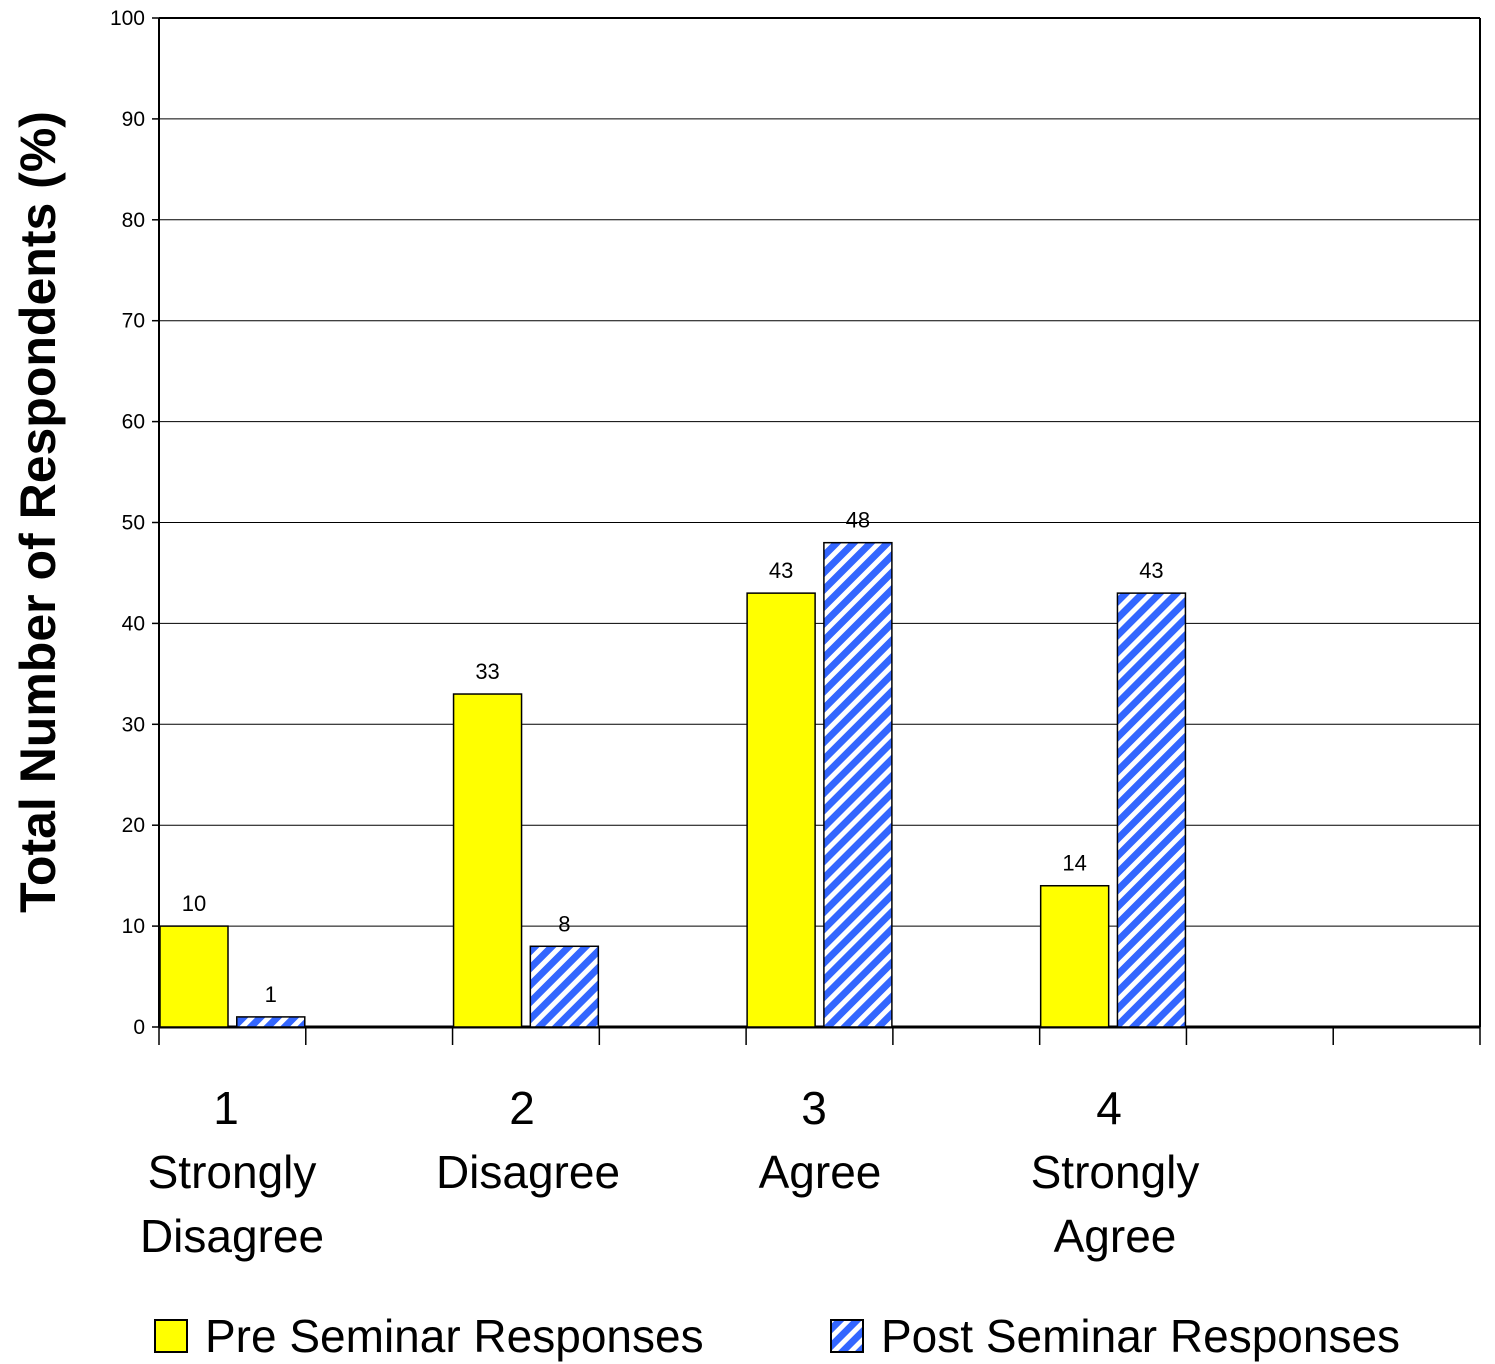 The height and width of the screenshot is (1364, 1495). I want to click on data-label: 33, so click(487, 671).